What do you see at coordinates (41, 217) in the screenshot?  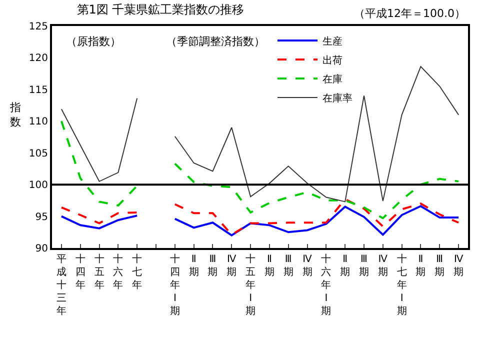 I see `y-tick-label: 95` at bounding box center [41, 217].